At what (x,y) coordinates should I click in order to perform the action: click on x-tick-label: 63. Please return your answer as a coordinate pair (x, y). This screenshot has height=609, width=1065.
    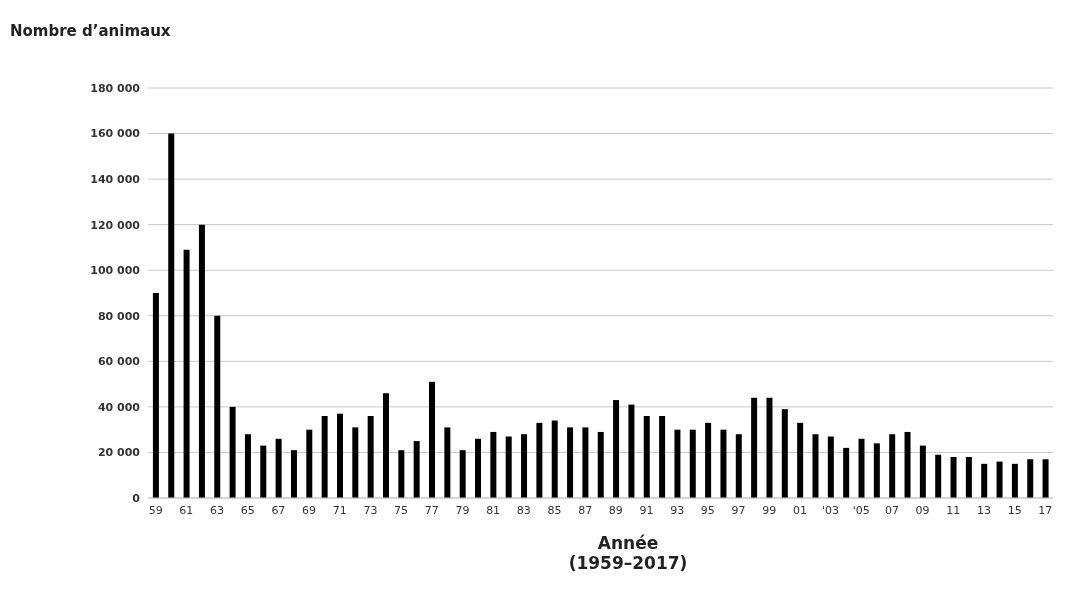
    Looking at the image, I should click on (217, 510).